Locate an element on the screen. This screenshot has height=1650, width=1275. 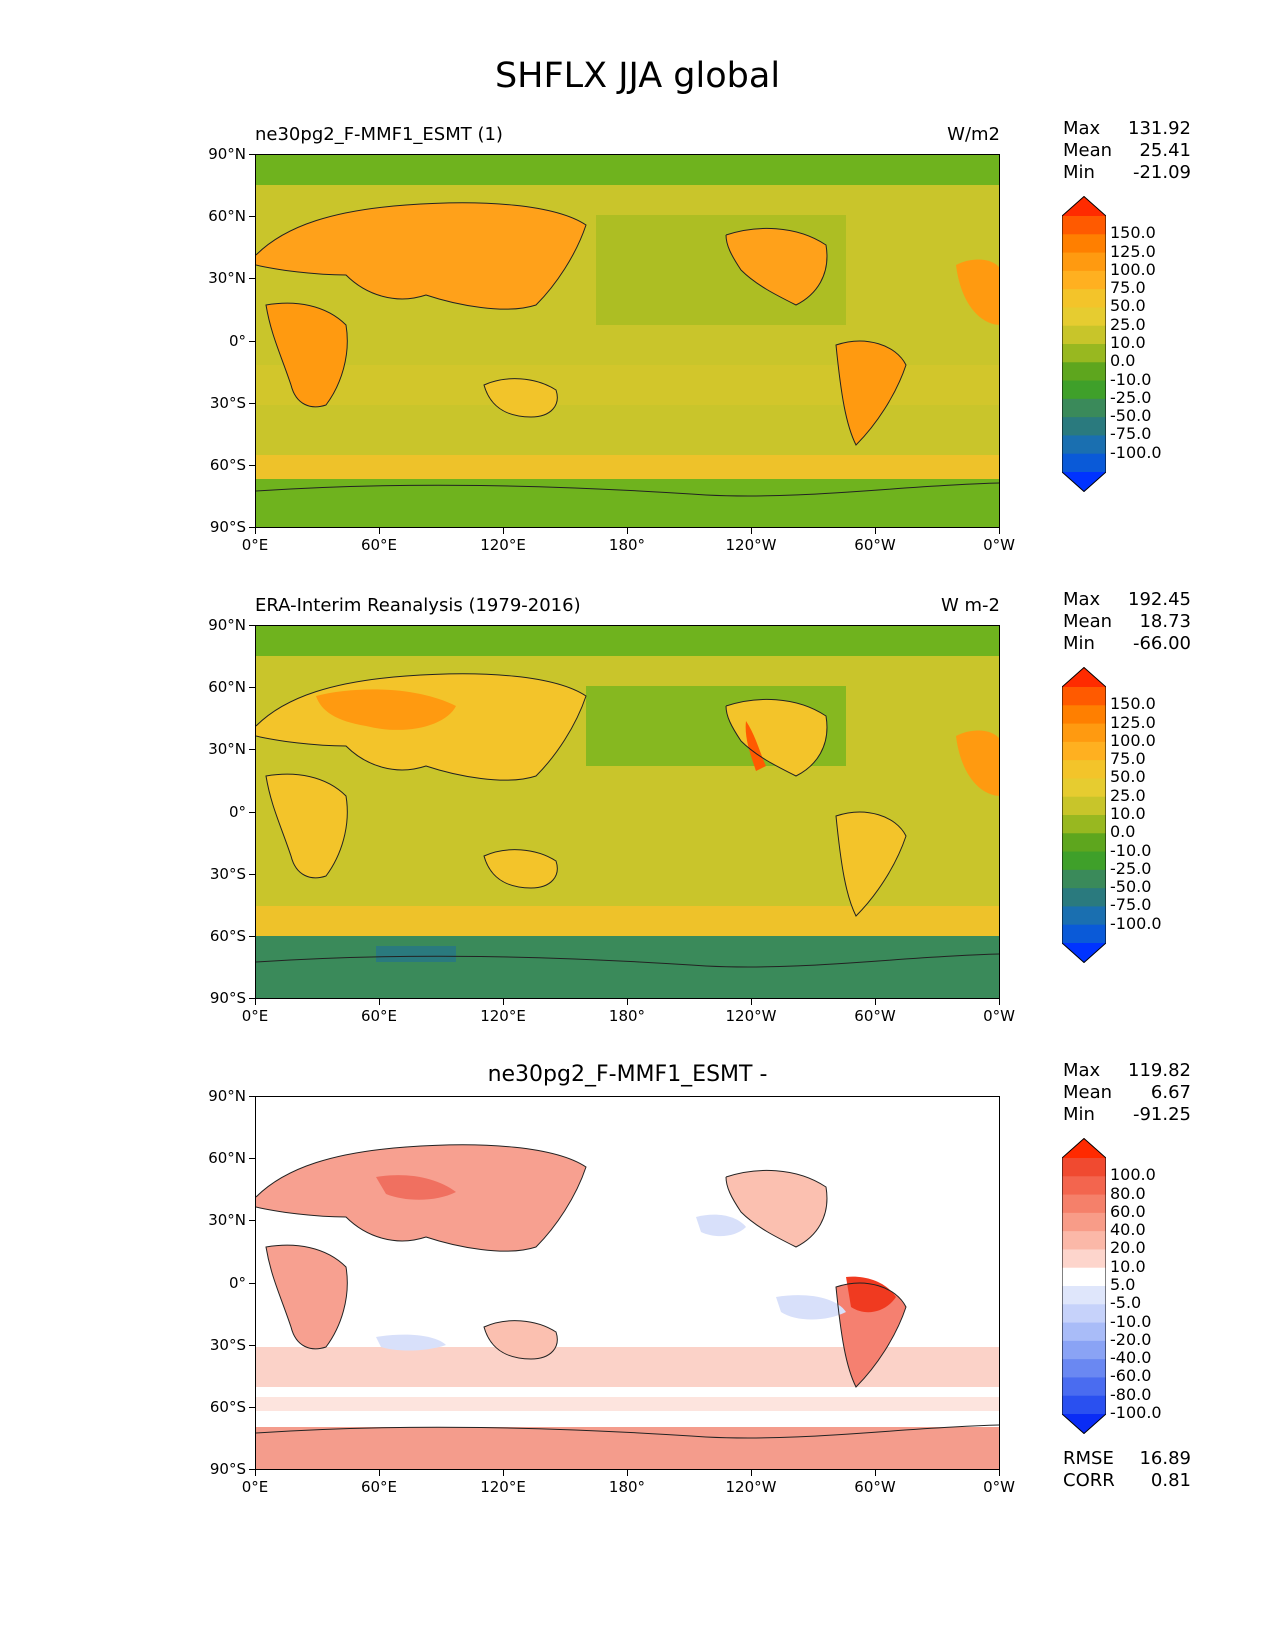
colorbar-outline is located at coordinates (1084, 344).